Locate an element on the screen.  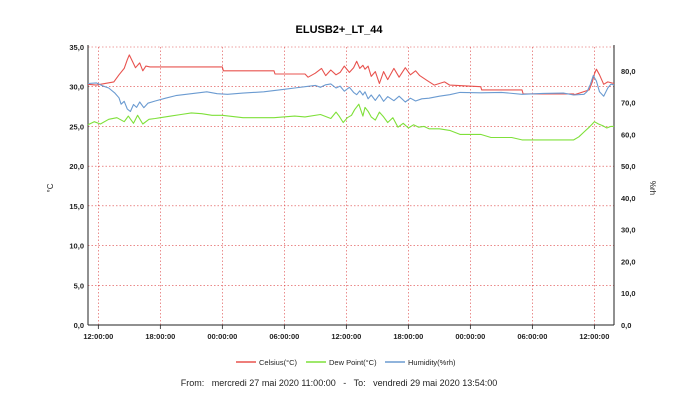
from-value: mercredi 27 mai 2020 11:00:00 is located at coordinates (273, 383).